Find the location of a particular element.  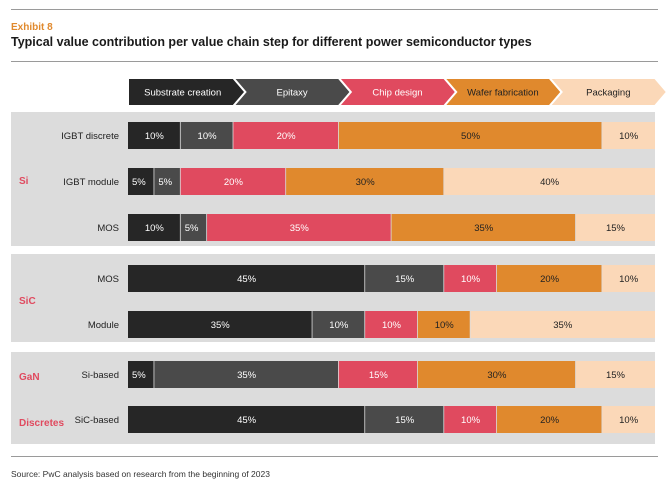

bar-segment-si-mos-packaging is located at coordinates (615, 227).